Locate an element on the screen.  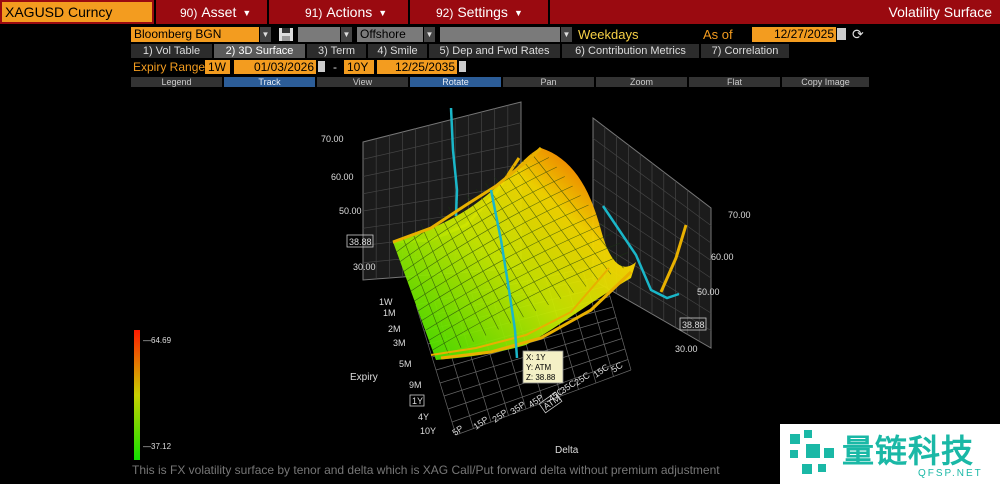
logo-text: 量链科技 is located at coordinates (908, 451).